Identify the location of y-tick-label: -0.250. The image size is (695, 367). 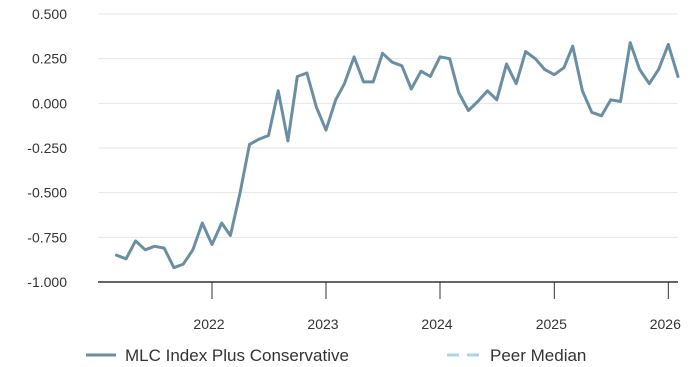
(47, 148).